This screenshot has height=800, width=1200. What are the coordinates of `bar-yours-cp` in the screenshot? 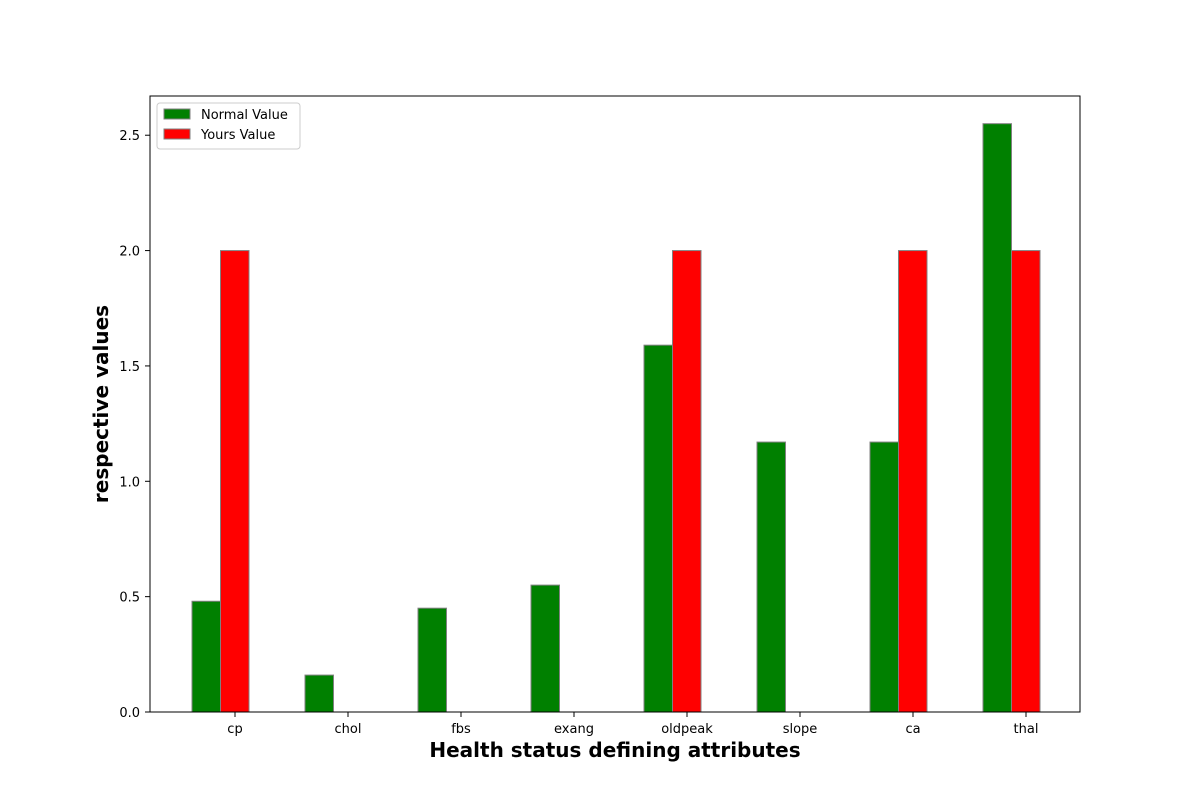 It's located at (235, 481).